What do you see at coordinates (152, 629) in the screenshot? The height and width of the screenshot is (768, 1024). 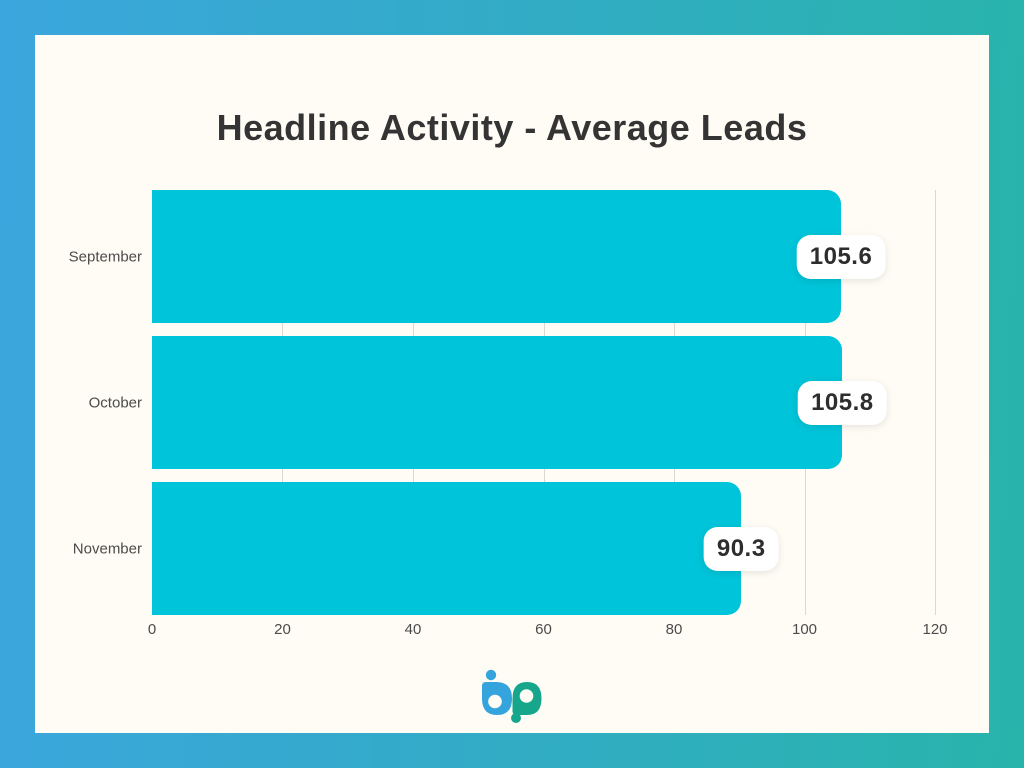 I see `x-tick-label: 0` at bounding box center [152, 629].